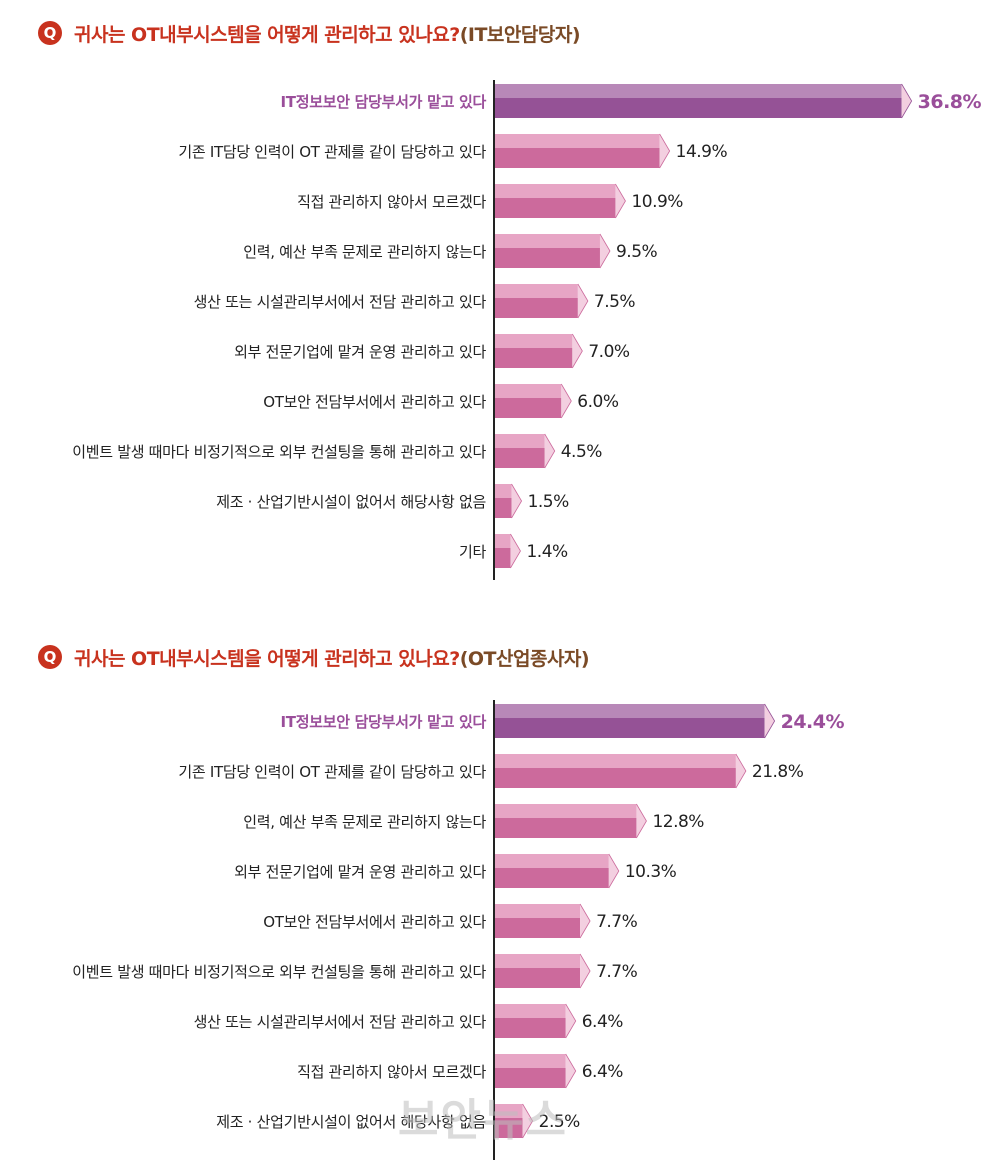 This screenshot has height=1160, width=1000. I want to click on bar-row: 제조 · 산업기반시설이 없어서 해당사항 없음 2.5%, so click(500, 1122).